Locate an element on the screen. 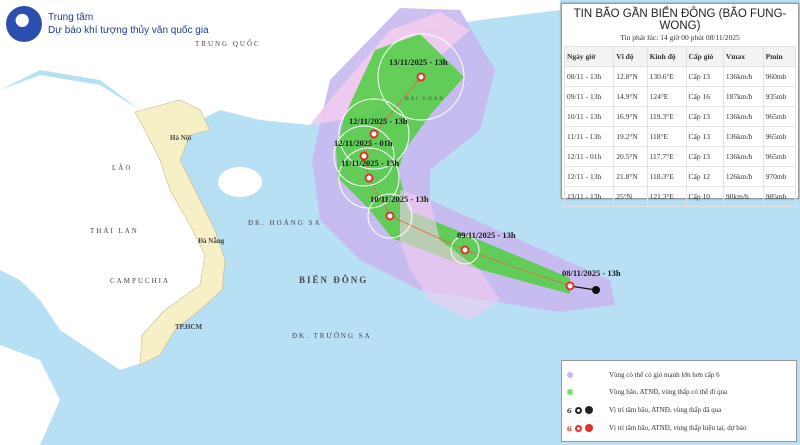 Image resolution: width=800 pixels, height=445 pixels. legend-item-storm-zone: Vùng bão, ATNĐ, vùng thấp có thể đi qua is located at coordinates (644, 392).